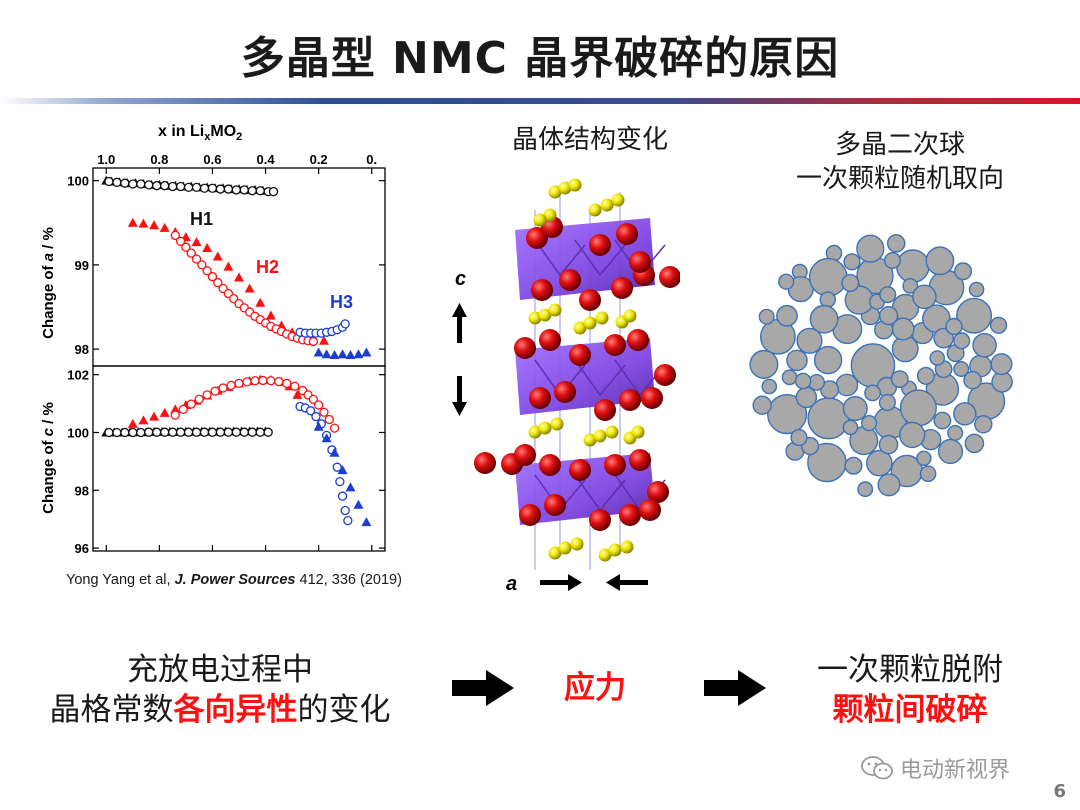 The height and width of the screenshot is (810, 1080). Describe the element at coordinates (483, 688) in the screenshot. I see `right-arrow-icon` at that location.